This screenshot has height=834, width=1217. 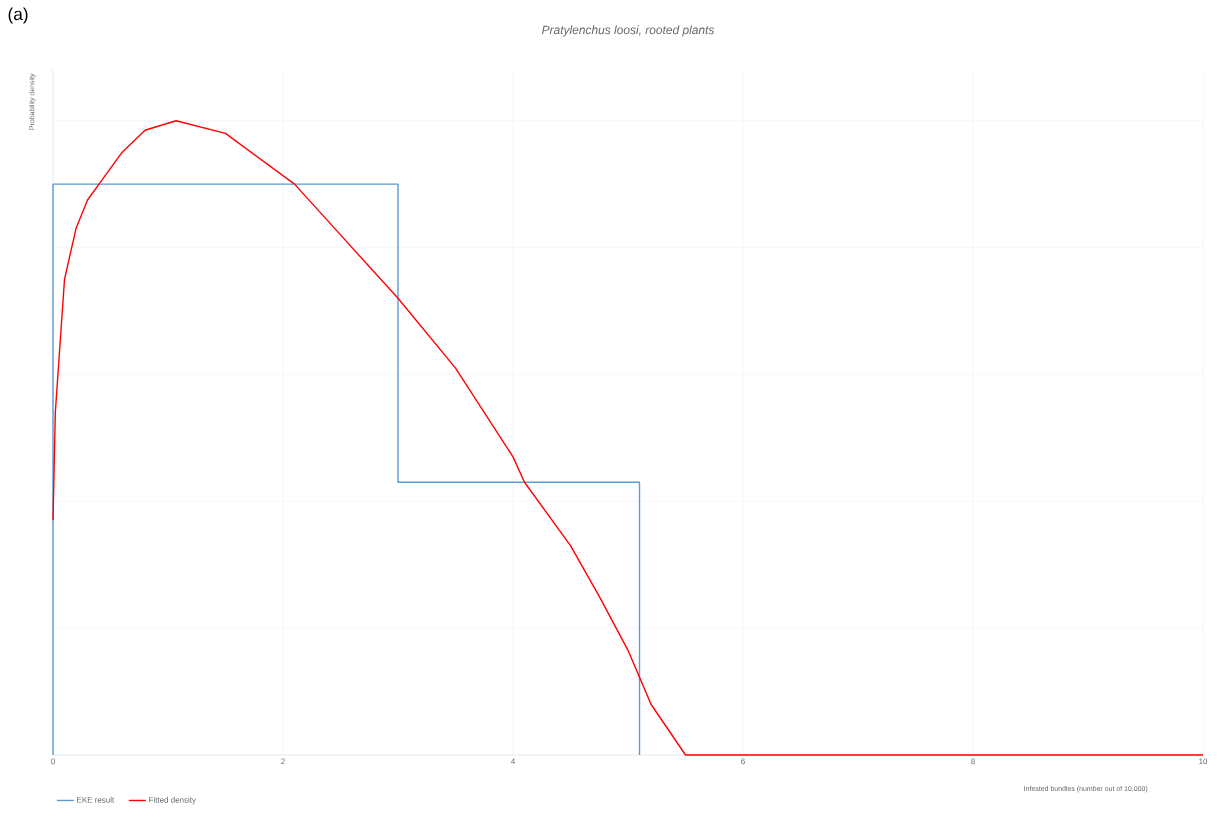 What do you see at coordinates (18, 15) in the screenshot?
I see `text: (a)` at bounding box center [18, 15].